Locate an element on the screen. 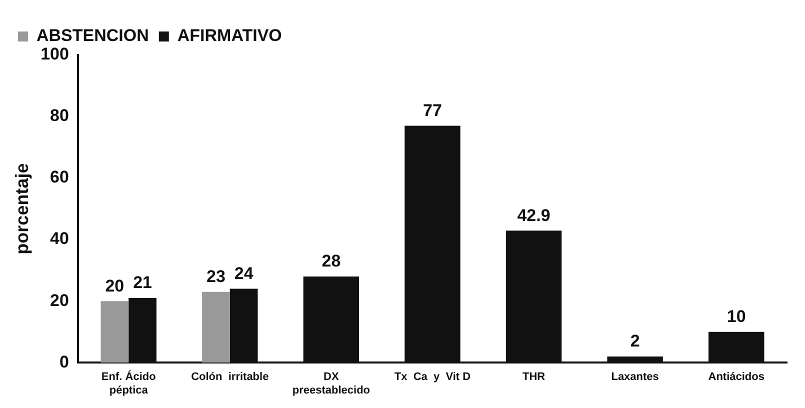  x-tick-label: Colón irritable is located at coordinates (230, 377).